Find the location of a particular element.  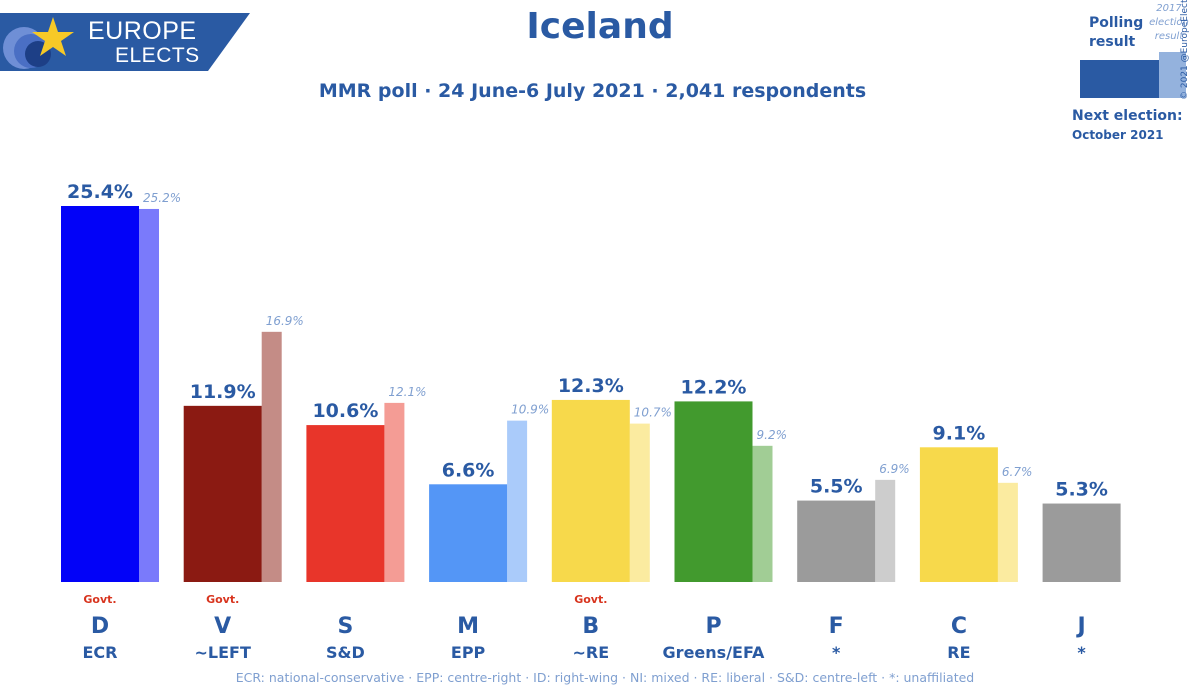

group-label-V: ~LEFT is located at coordinates (223, 652).